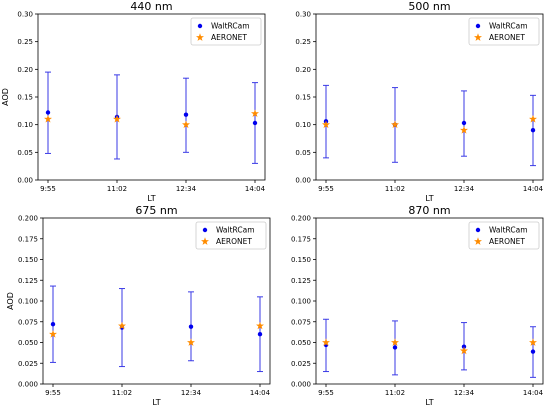 The width and height of the screenshot is (550, 406). What do you see at coordinates (301, 219) in the screenshot?
I see `y-tick-label: 0.200` at bounding box center [301, 219].